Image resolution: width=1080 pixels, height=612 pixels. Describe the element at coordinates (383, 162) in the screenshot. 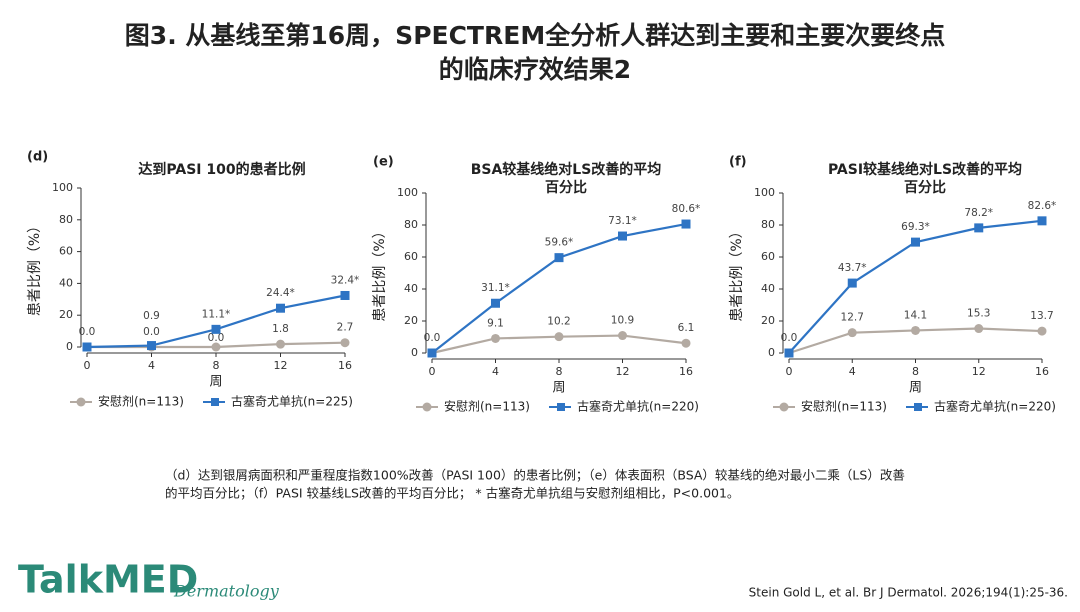

I see `panel-label: (e)` at that location.